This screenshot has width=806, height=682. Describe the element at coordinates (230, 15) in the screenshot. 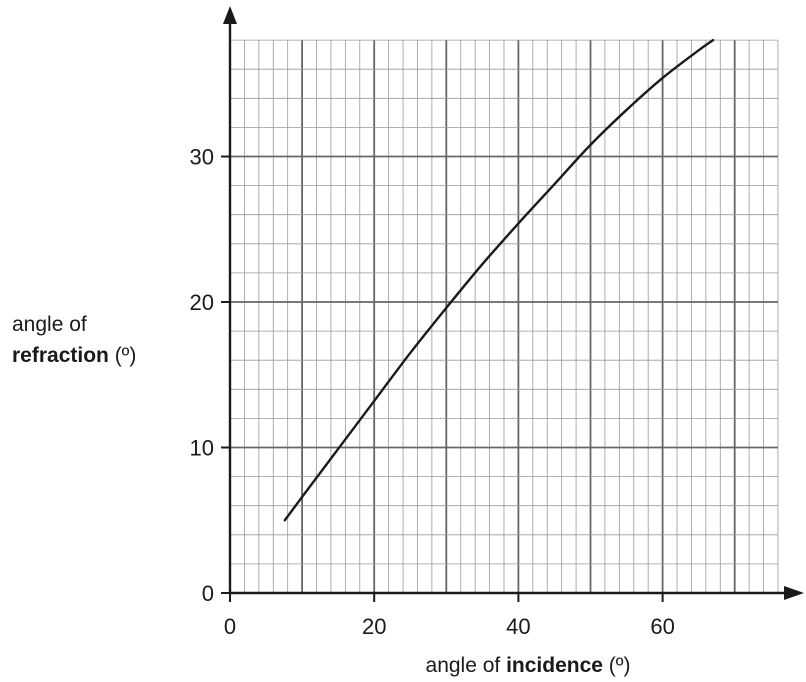

I see `y-axis-arrow` at that location.